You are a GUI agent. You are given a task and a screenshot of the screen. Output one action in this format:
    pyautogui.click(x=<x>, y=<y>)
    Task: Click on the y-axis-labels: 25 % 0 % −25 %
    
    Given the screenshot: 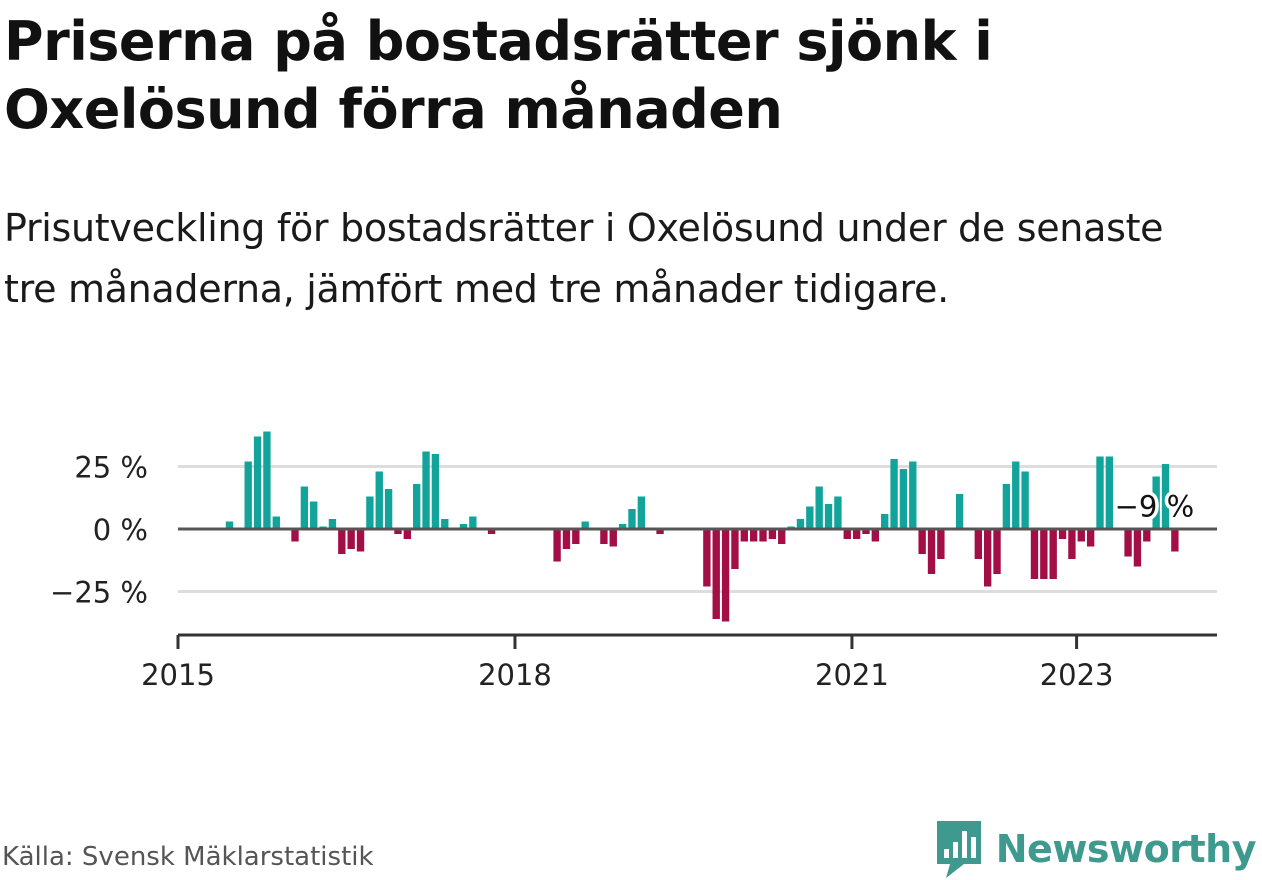 What is the action you would take?
    pyautogui.click(x=99, y=530)
    